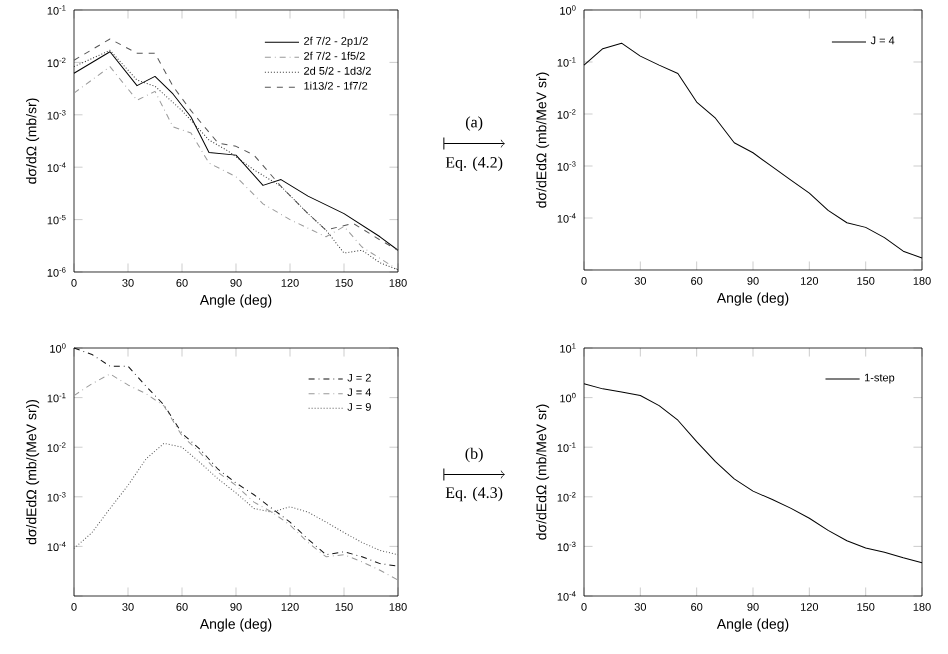 Image resolution: width=948 pixels, height=654 pixels. Describe the element at coordinates (474, 164) in the screenshot. I see `text: Eq. (4.2)` at that location.